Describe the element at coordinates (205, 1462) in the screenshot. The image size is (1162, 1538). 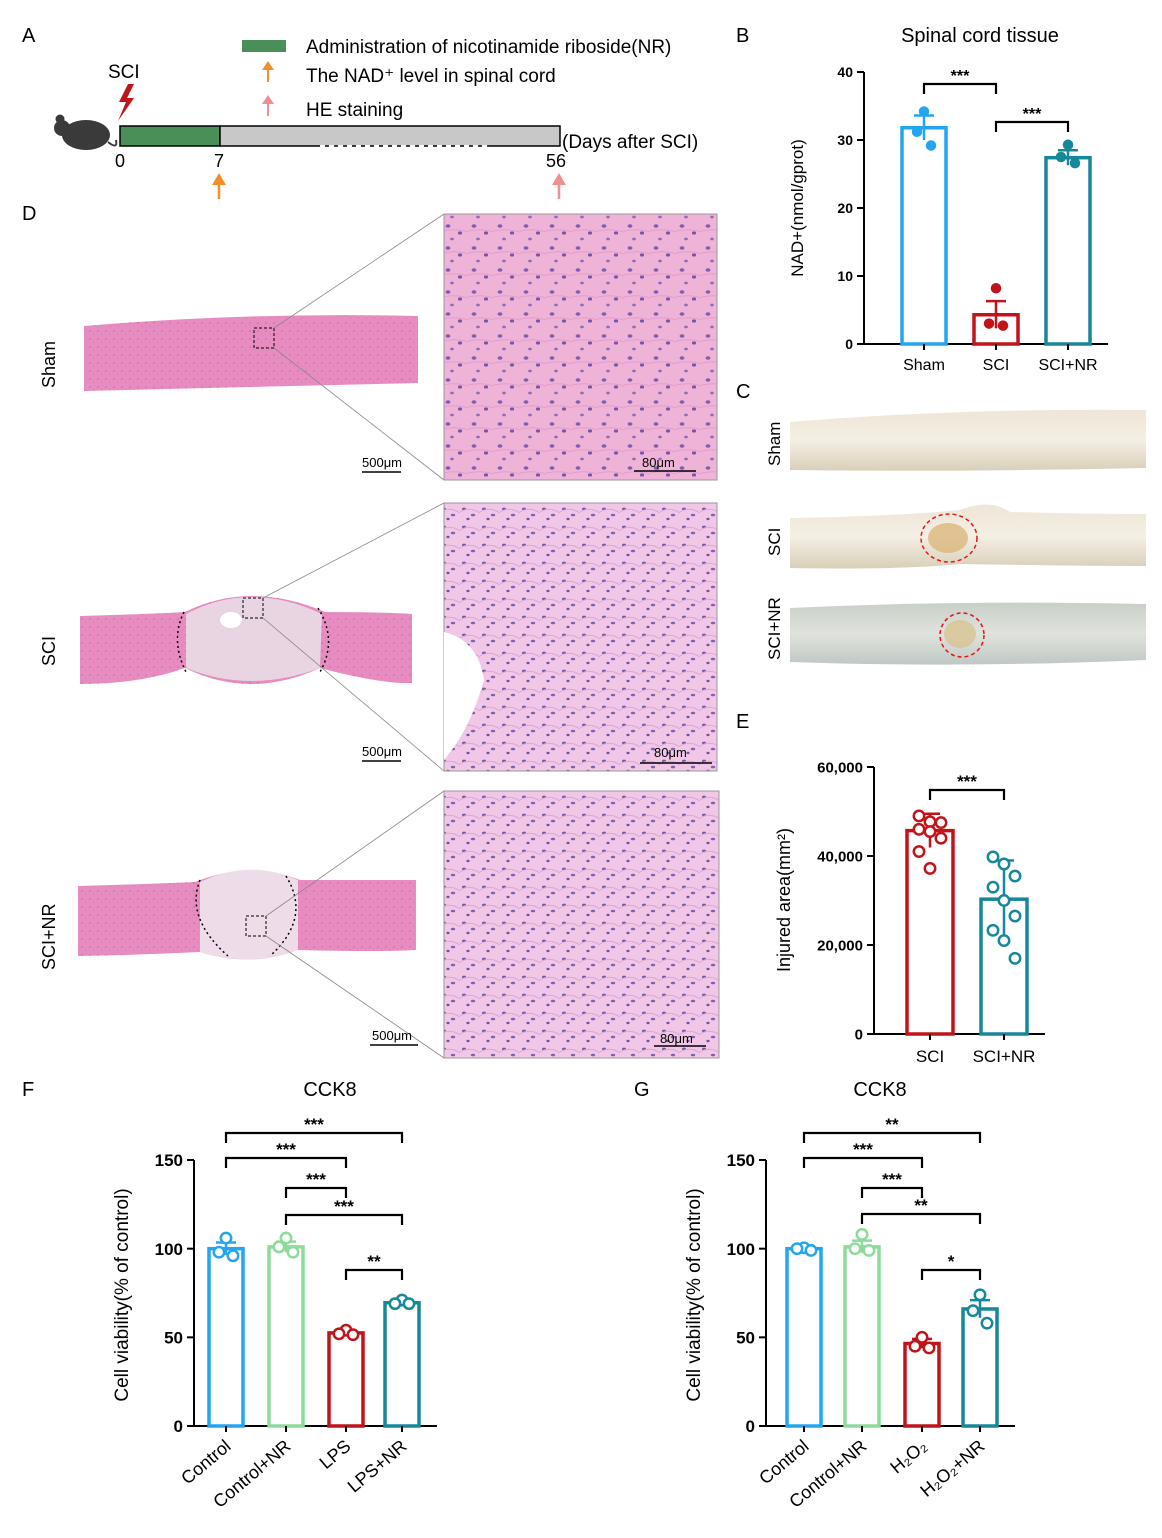
I see `x-tick-label: Control` at that location.